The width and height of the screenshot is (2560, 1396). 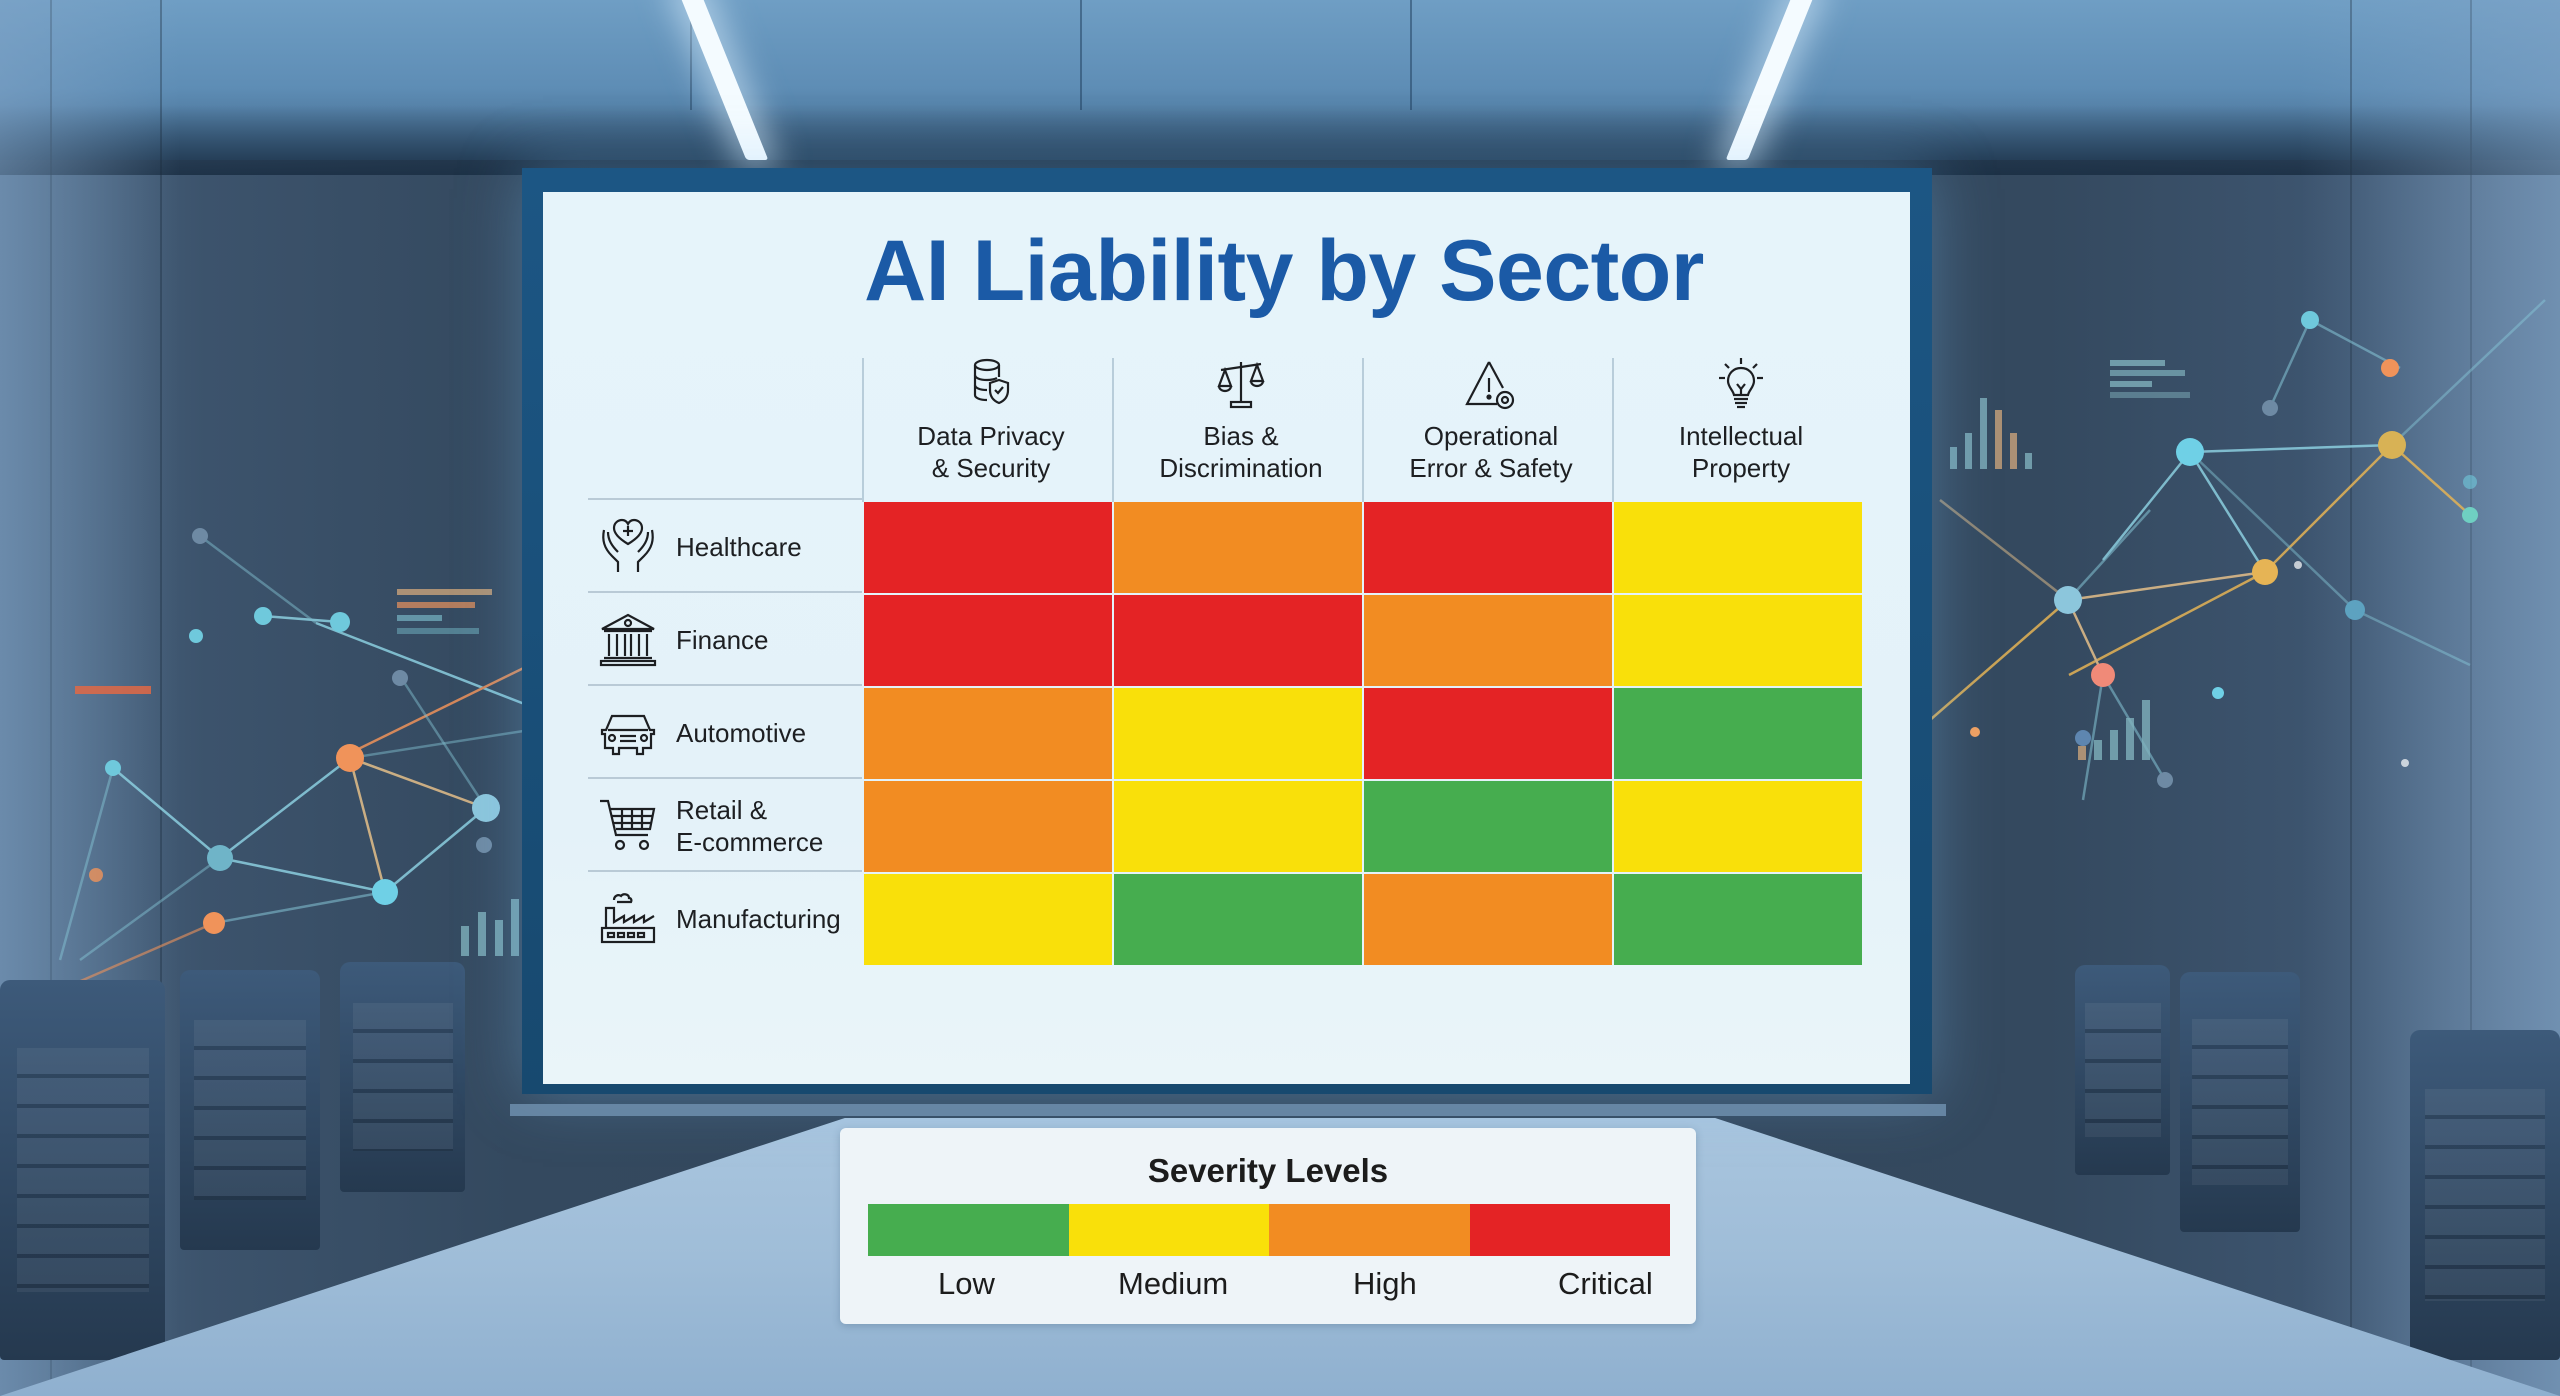 I want to click on column-header-intellectual-property: Intellectual Property, so click(x=1741, y=428).